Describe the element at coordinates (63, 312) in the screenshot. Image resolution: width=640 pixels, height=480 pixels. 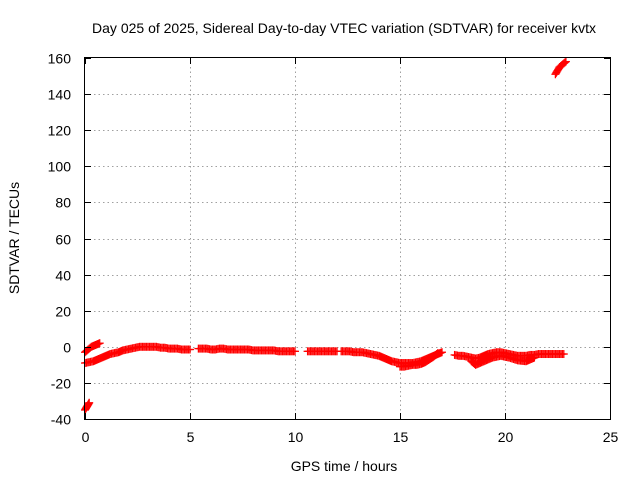
I see `y-tick-label: 20` at that location.